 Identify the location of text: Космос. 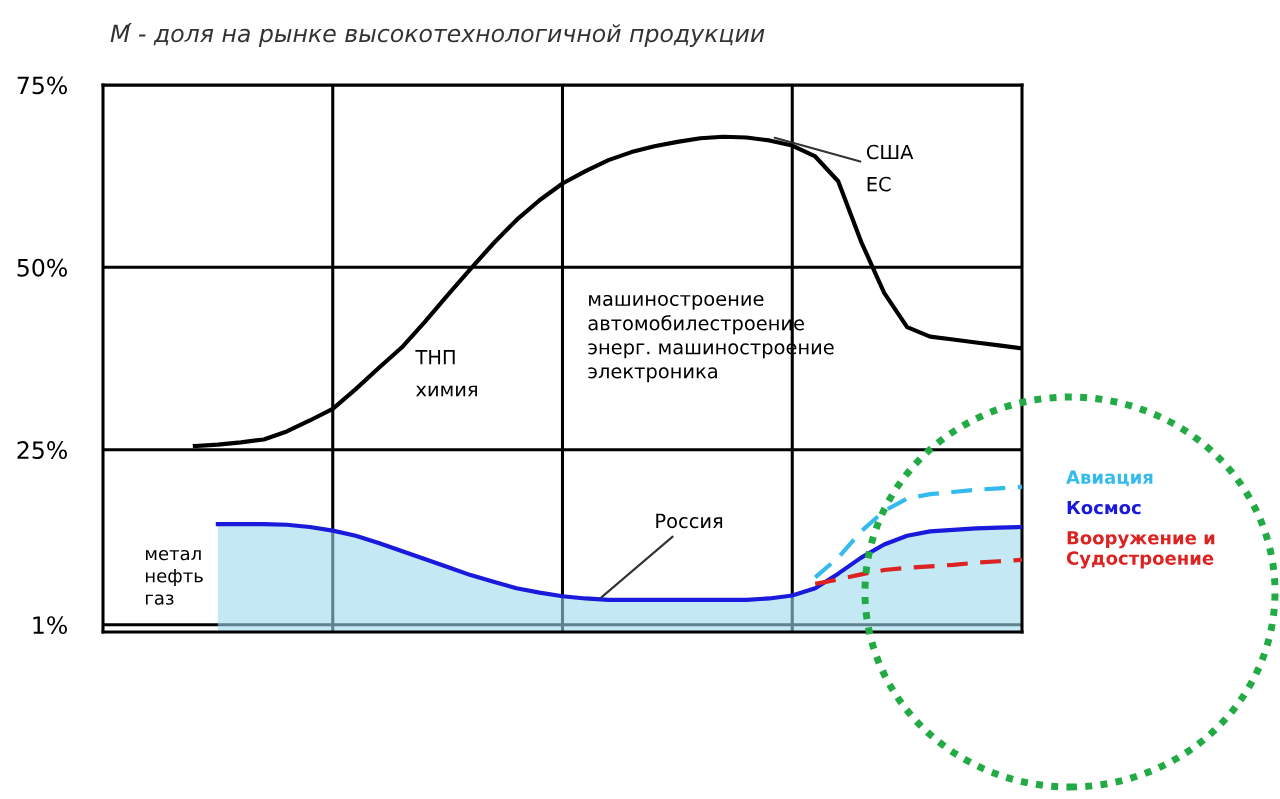
(1104, 507).